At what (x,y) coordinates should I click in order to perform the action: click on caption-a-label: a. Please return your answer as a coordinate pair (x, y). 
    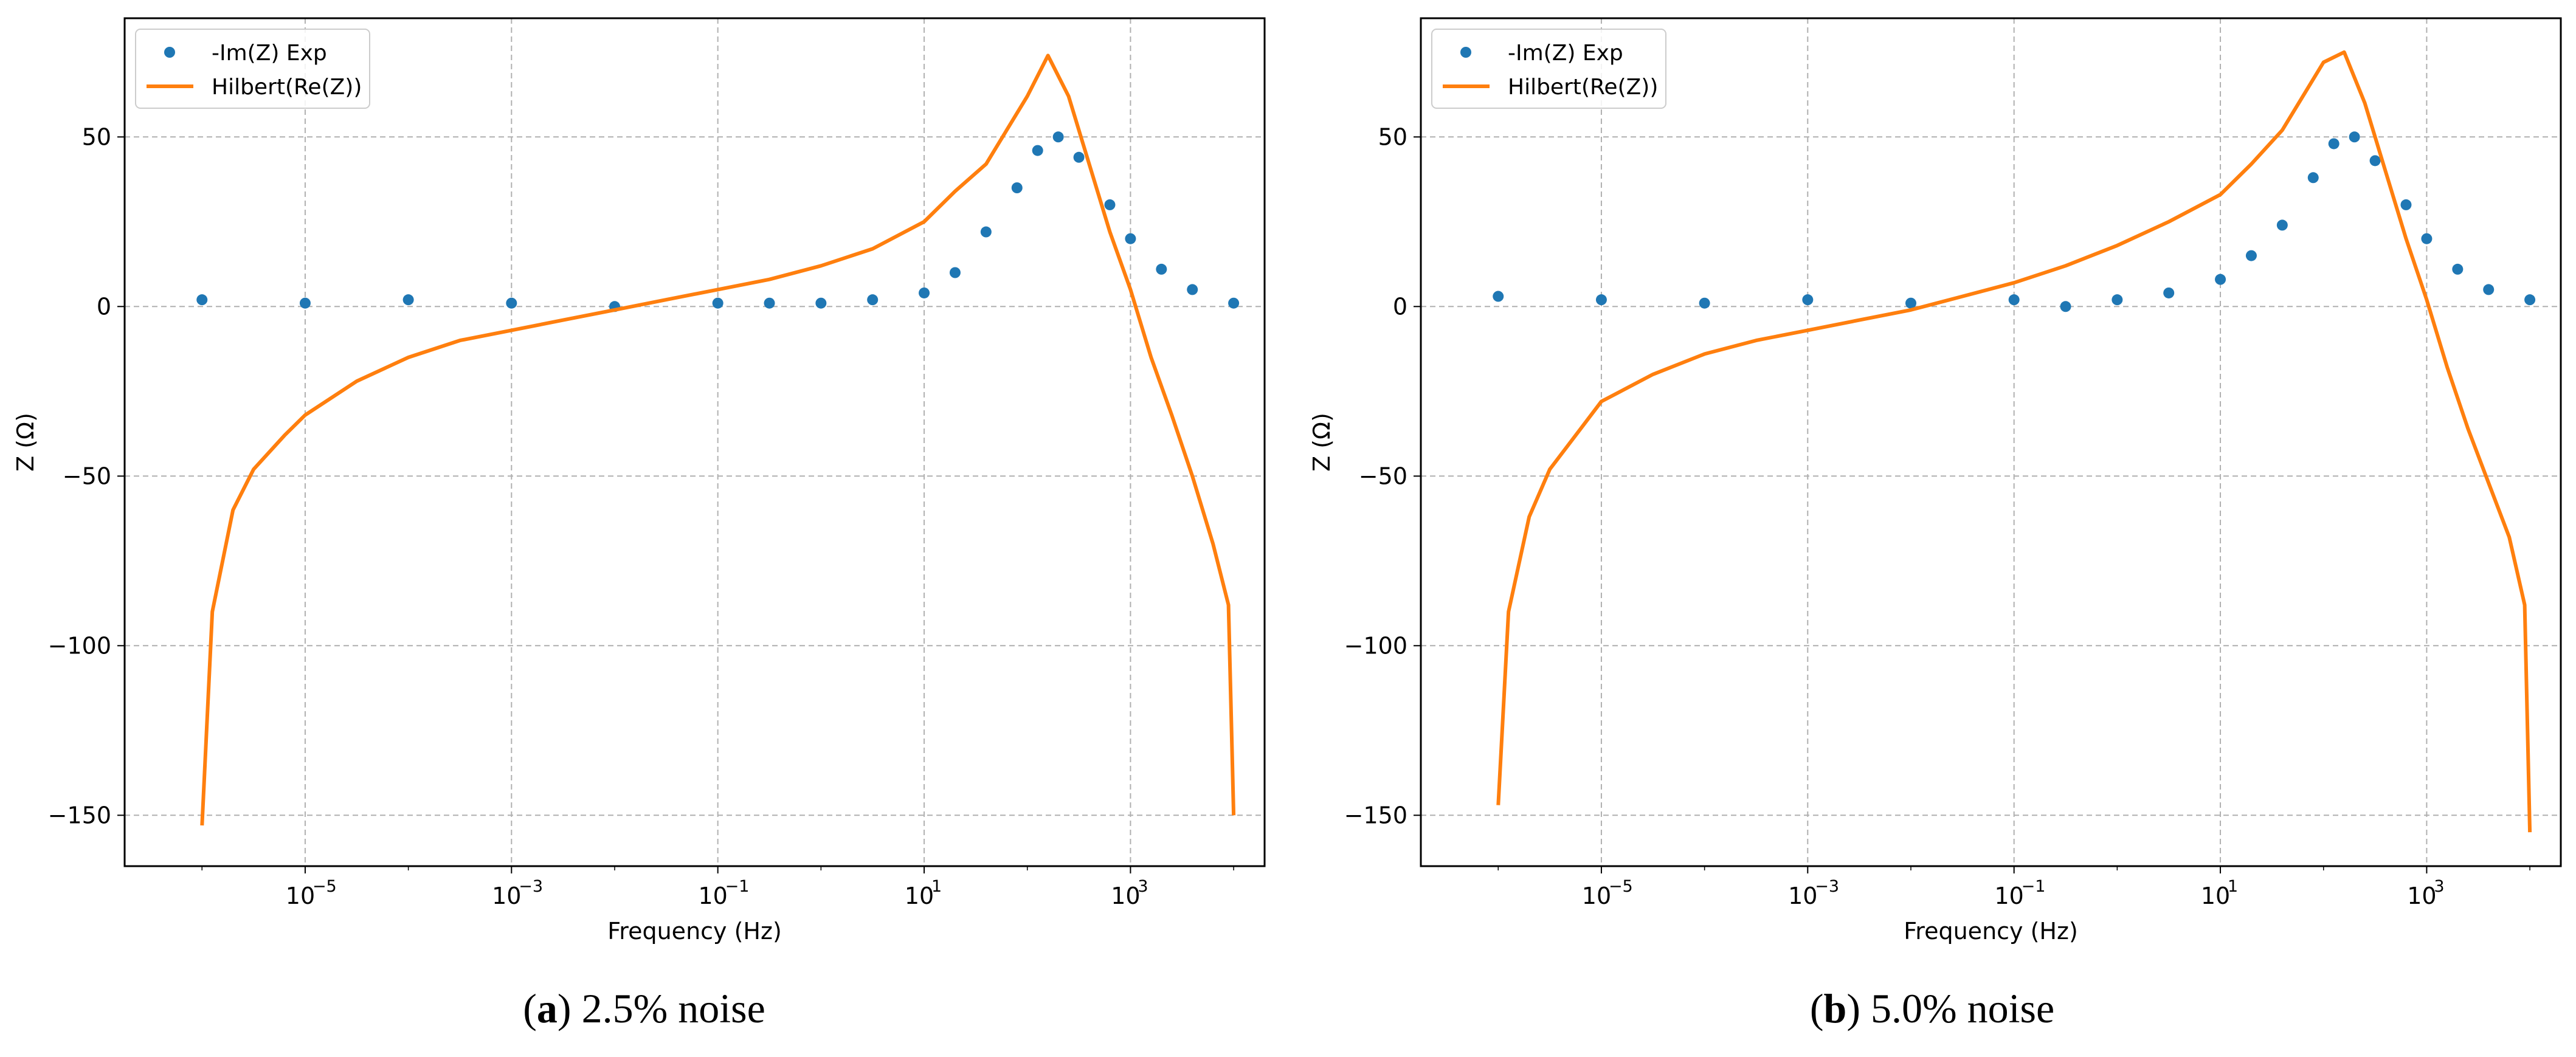
    Looking at the image, I should click on (547, 1008).